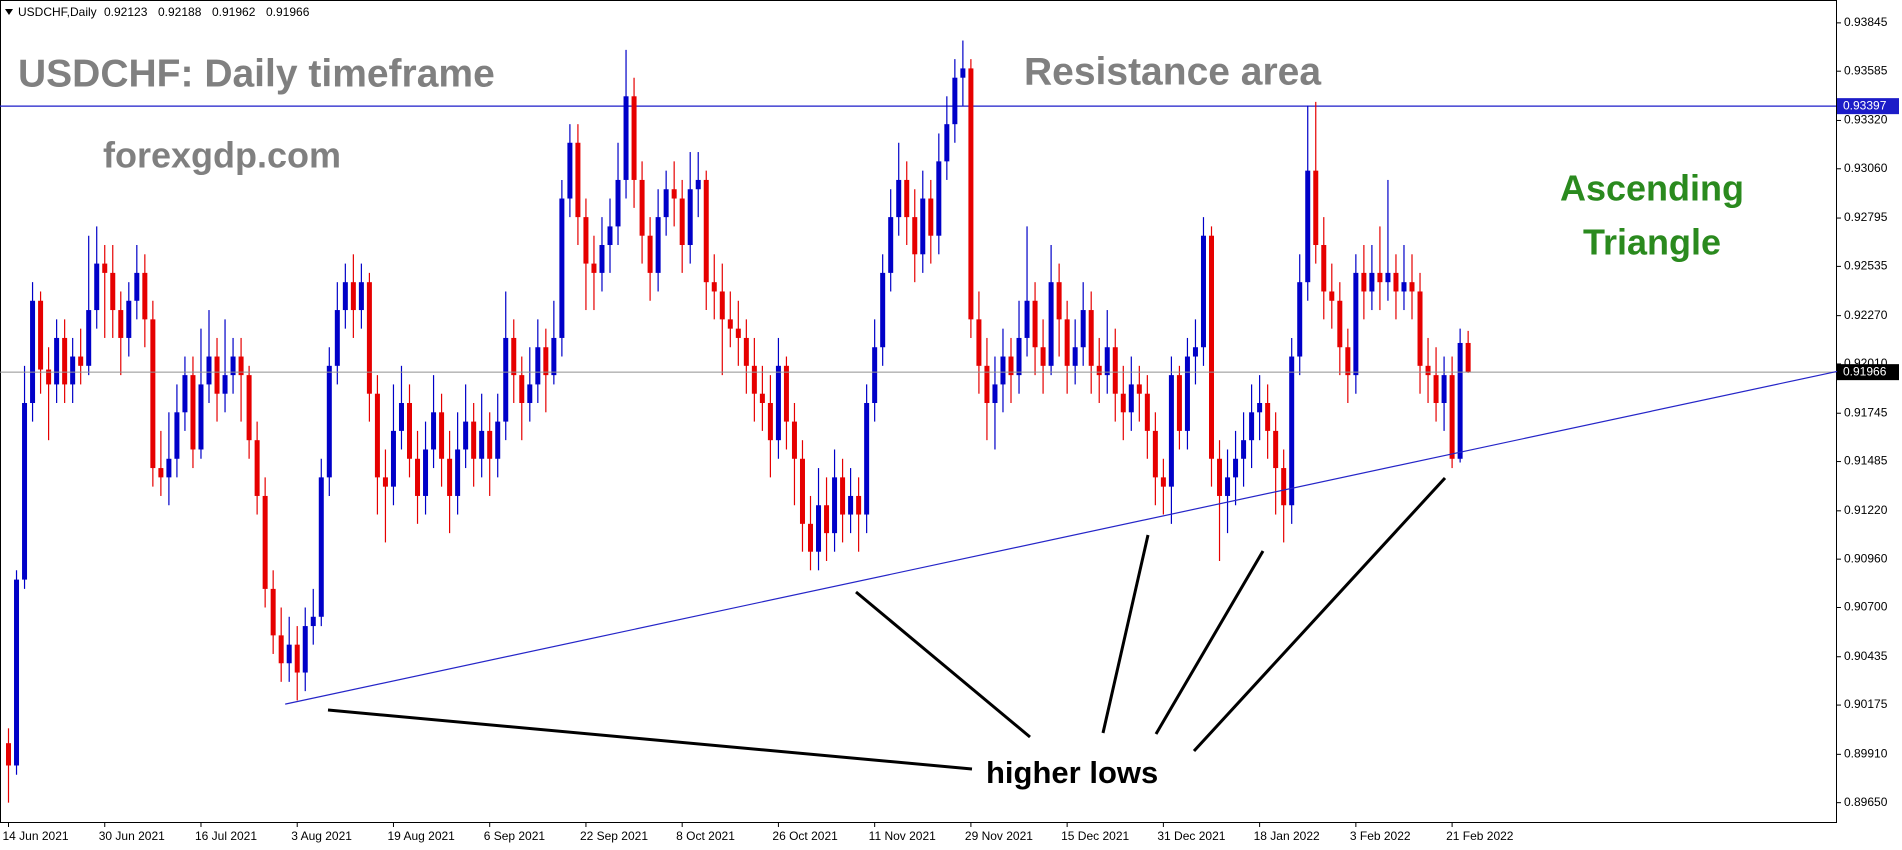 This screenshot has width=1902, height=850. Describe the element at coordinates (132, 836) in the screenshot. I see `x-tick-label: 30 Jun 2021` at that location.